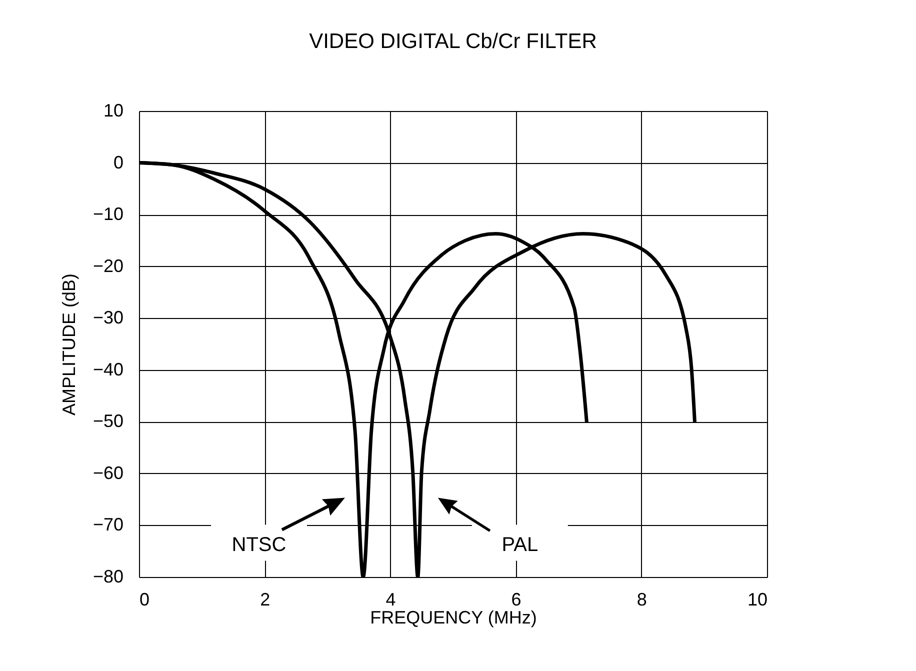 This screenshot has width=916, height=671. I want to click on x-axis-title: FREQUENCY (MHz), so click(453, 618).